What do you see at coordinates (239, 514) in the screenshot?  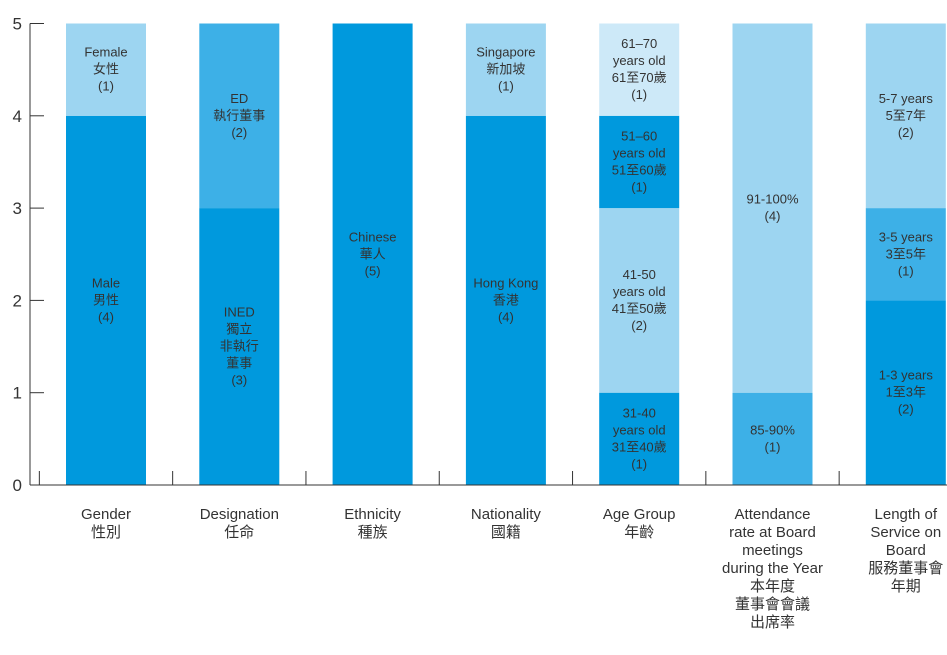 I see `category-label-line: Designation` at bounding box center [239, 514].